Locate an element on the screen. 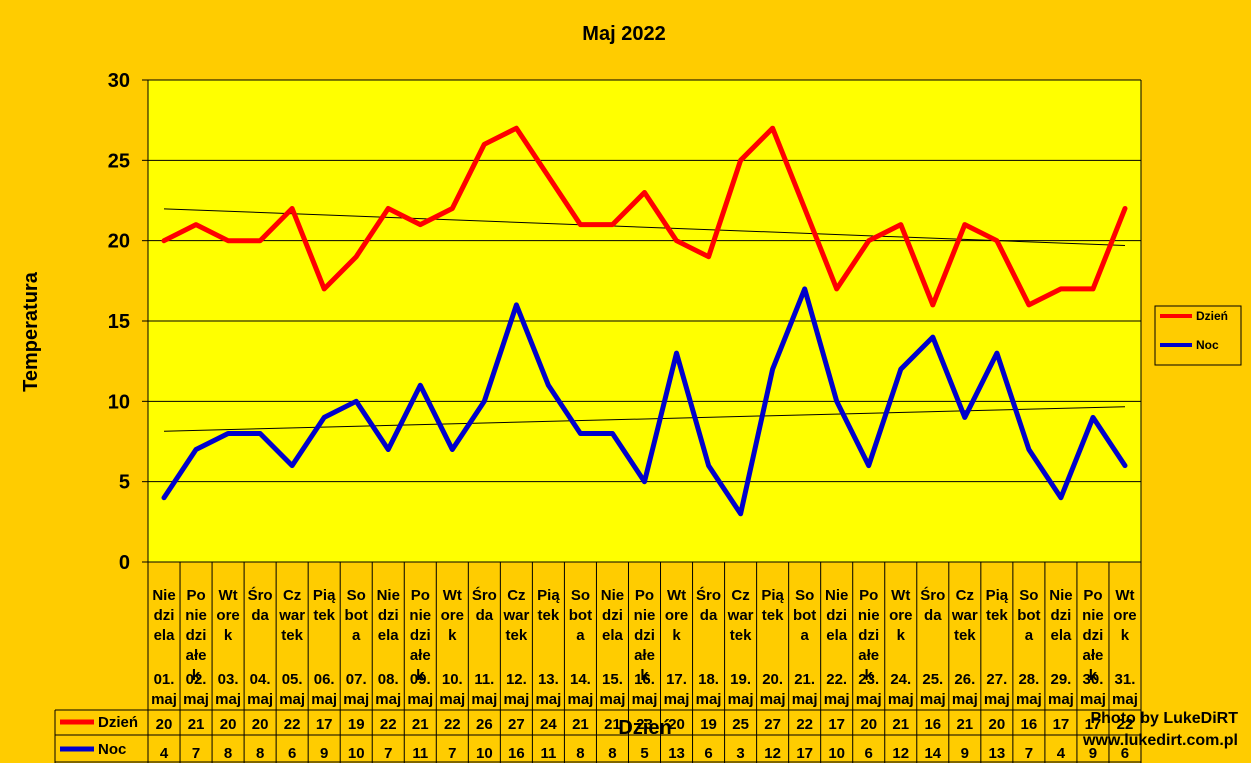 The height and width of the screenshot is (763, 1251). table-value: 17 is located at coordinates (1061, 724).